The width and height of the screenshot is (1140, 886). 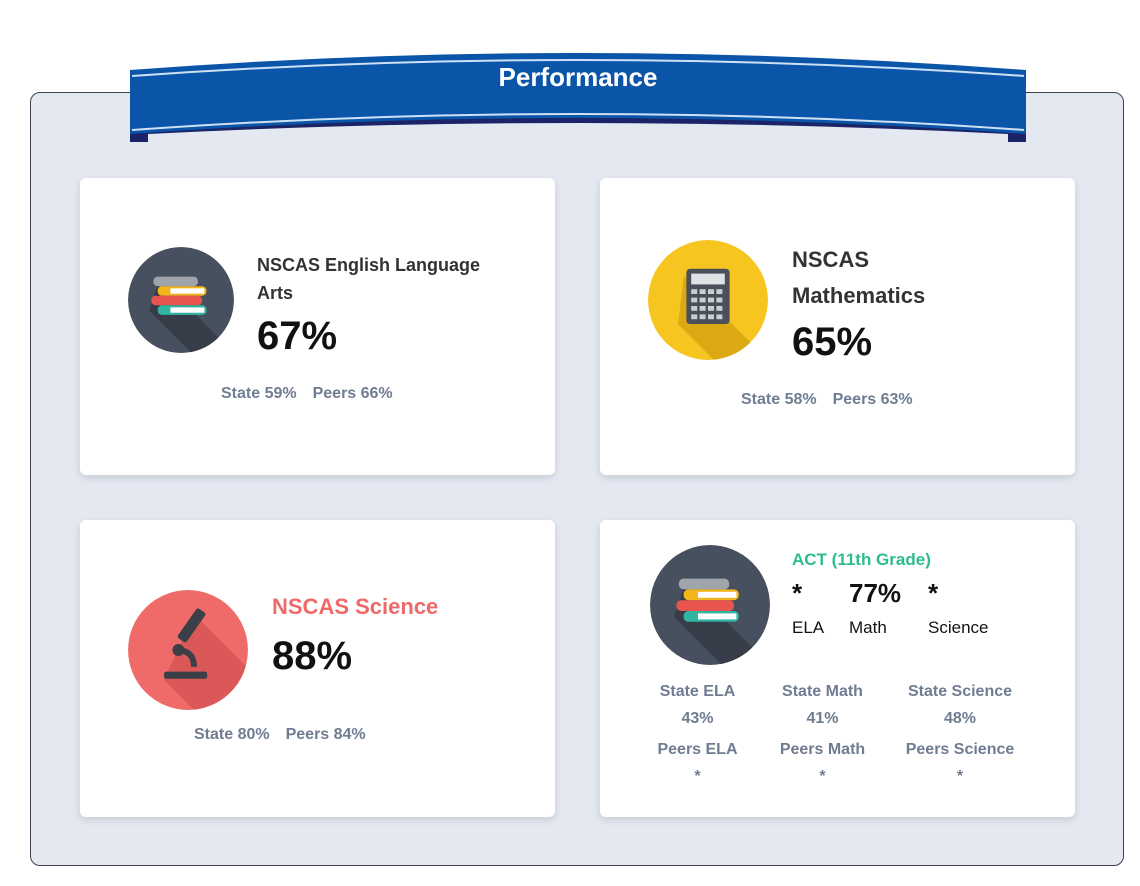 What do you see at coordinates (822, 691) in the screenshot?
I see `state-math-label: State Math` at bounding box center [822, 691].